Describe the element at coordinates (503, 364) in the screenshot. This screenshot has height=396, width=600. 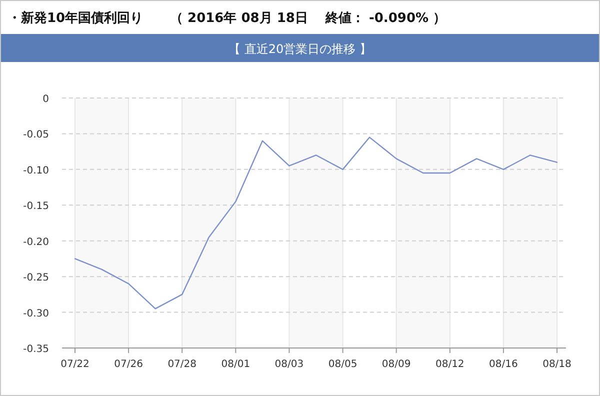
I see `x-tick-label: 08/16` at that location.